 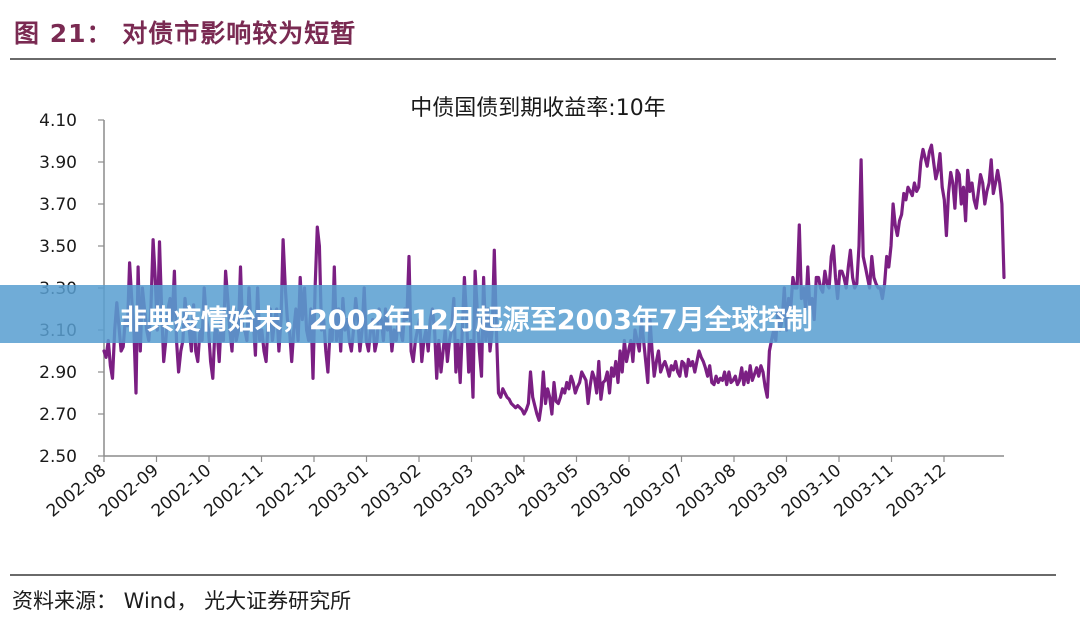 What do you see at coordinates (533, 59) in the screenshot?
I see `top-divider` at bounding box center [533, 59].